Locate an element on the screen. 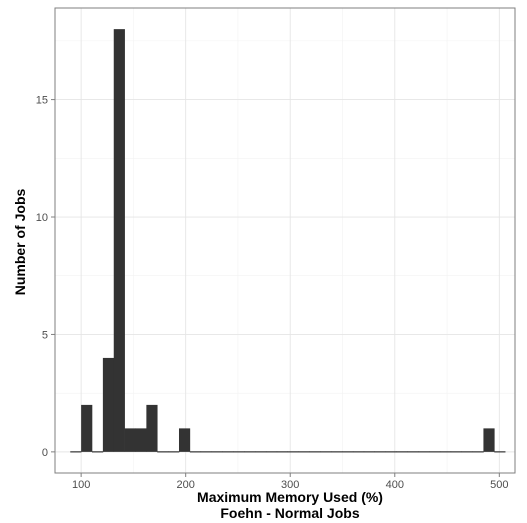  y-axis-label: Number of Jobs is located at coordinates (20, 242).